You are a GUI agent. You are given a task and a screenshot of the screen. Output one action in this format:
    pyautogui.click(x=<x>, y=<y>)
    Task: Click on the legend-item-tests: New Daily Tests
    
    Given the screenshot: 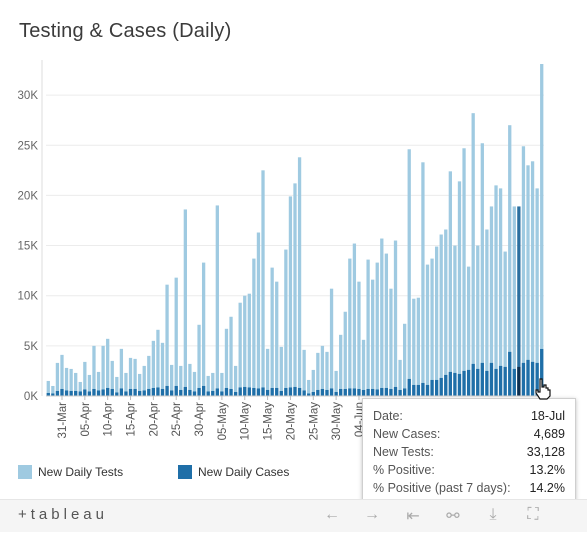 What is the action you would take?
    pyautogui.click(x=70, y=472)
    